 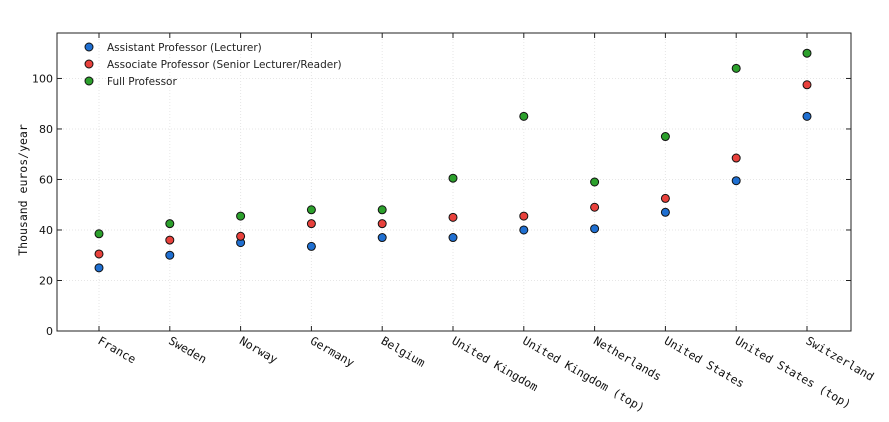 I want to click on x-category-label: Germany, so click(x=332, y=351).